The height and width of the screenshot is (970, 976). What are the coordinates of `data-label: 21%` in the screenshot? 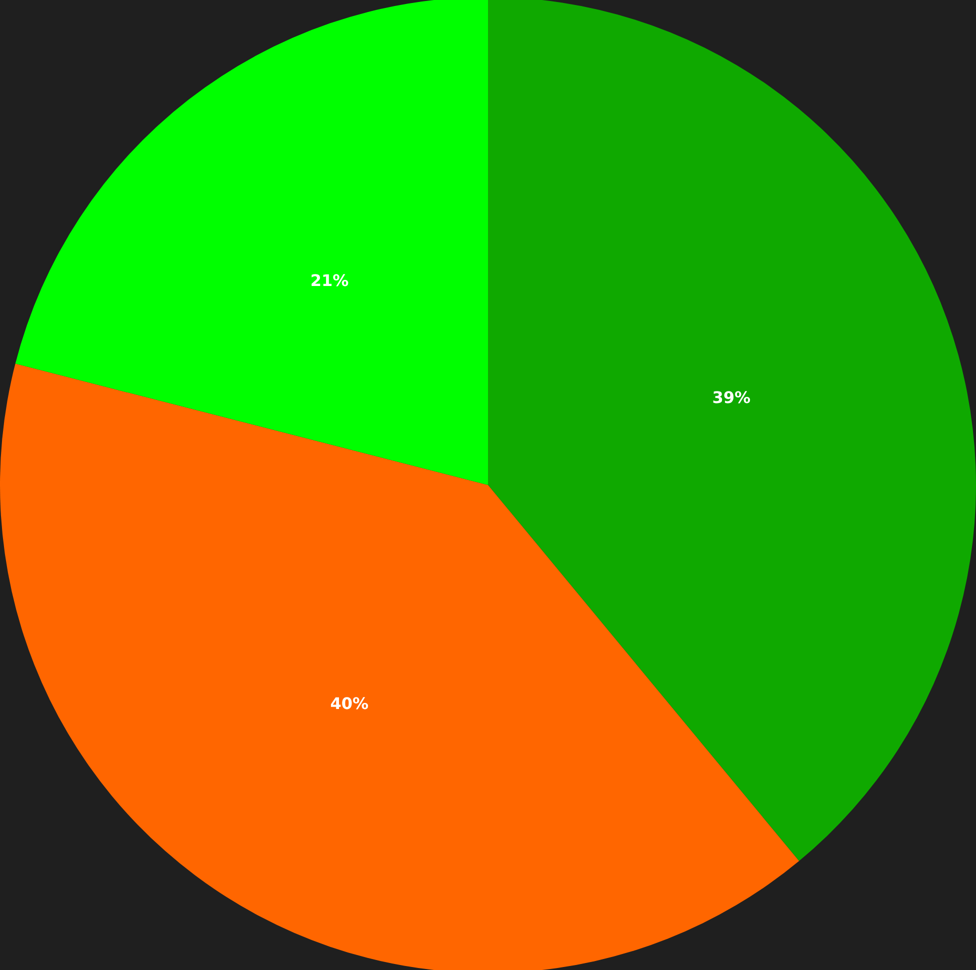 It's located at (329, 280).